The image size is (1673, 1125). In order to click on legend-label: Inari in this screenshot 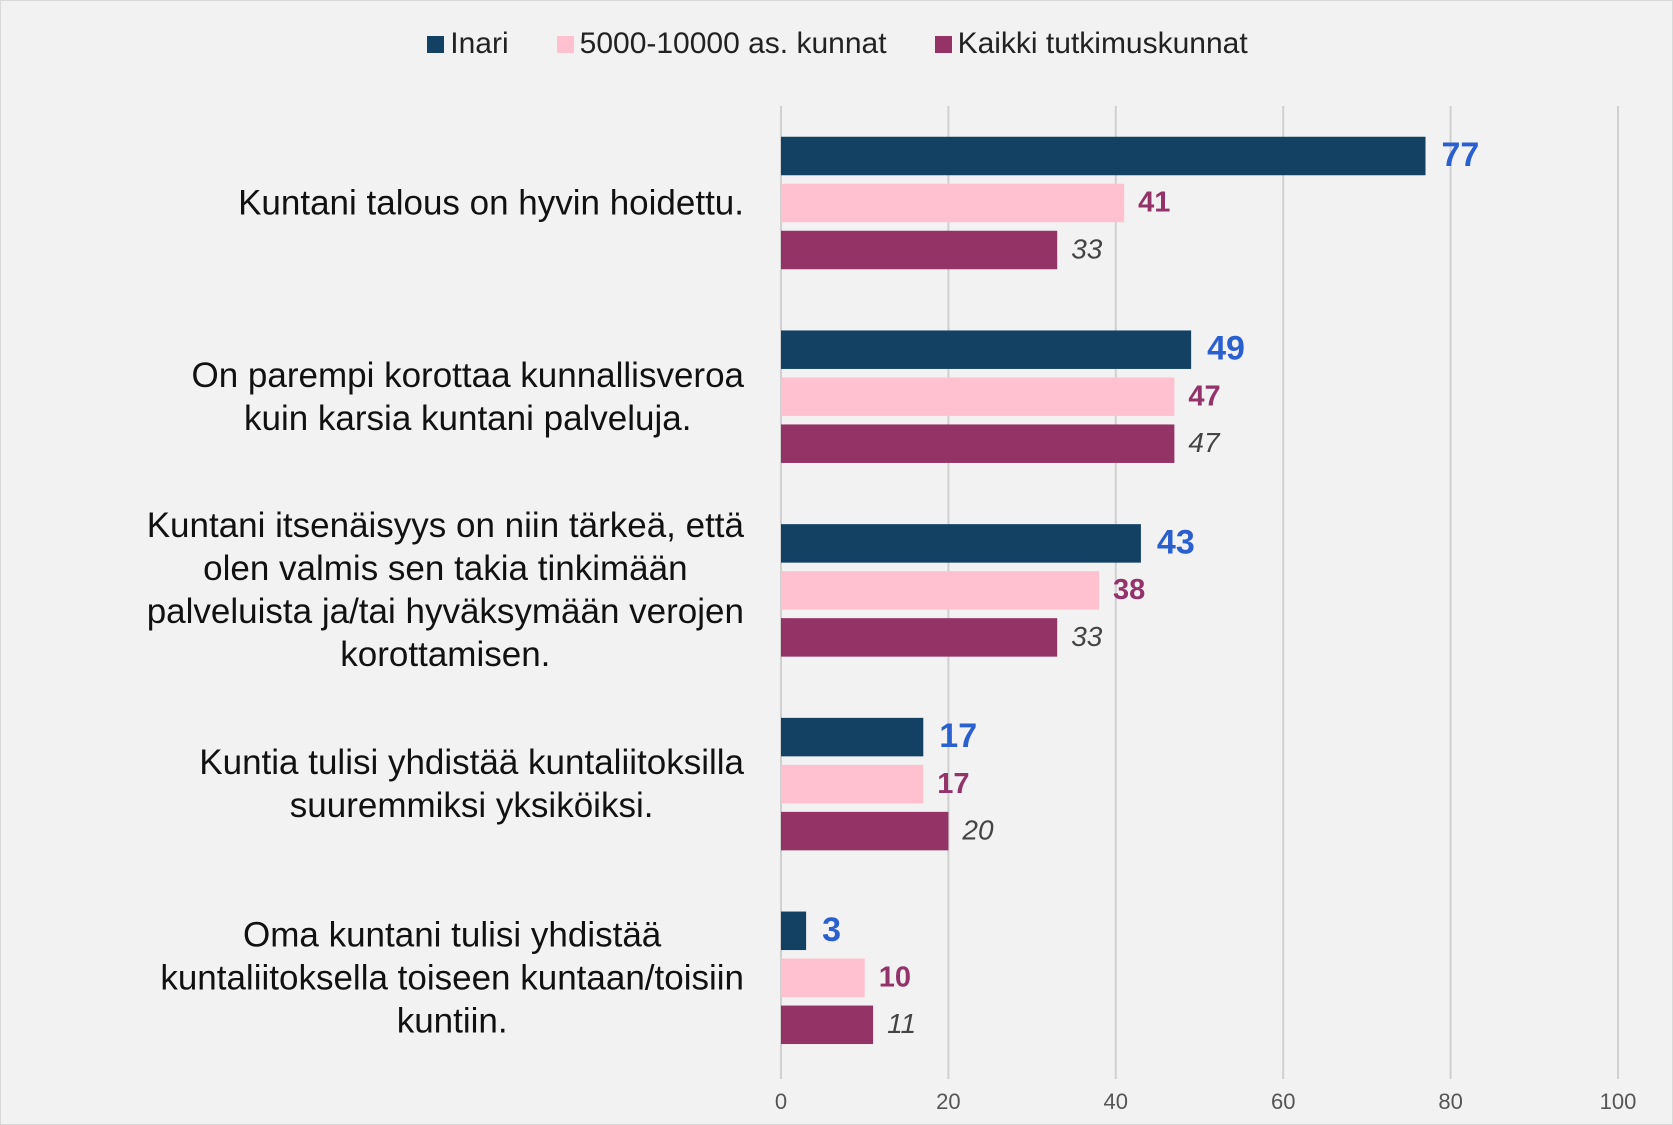, I will do `click(479, 43)`.